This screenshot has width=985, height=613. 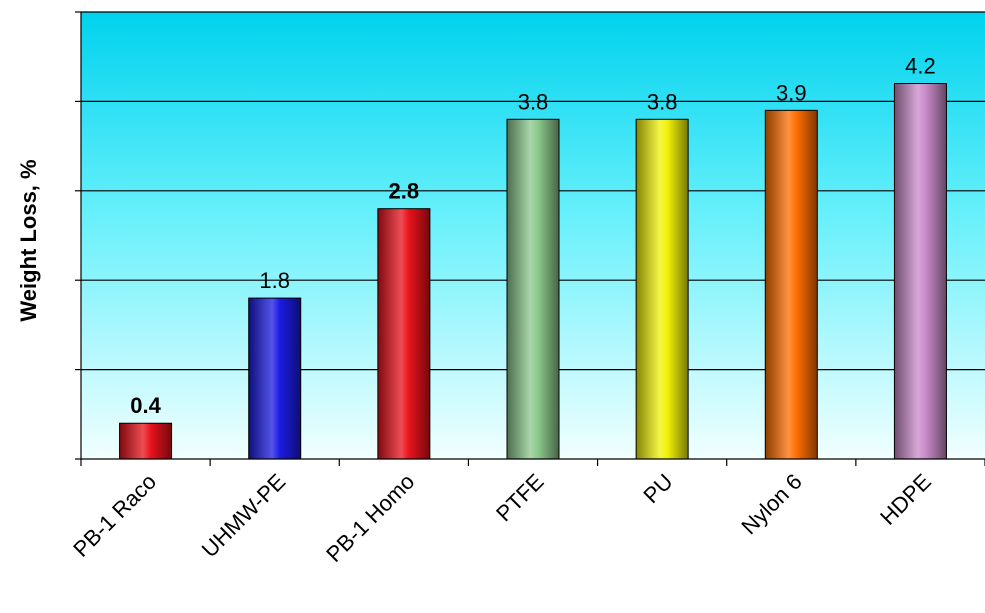 I want to click on data-label: 4.2, so click(x=920, y=66).